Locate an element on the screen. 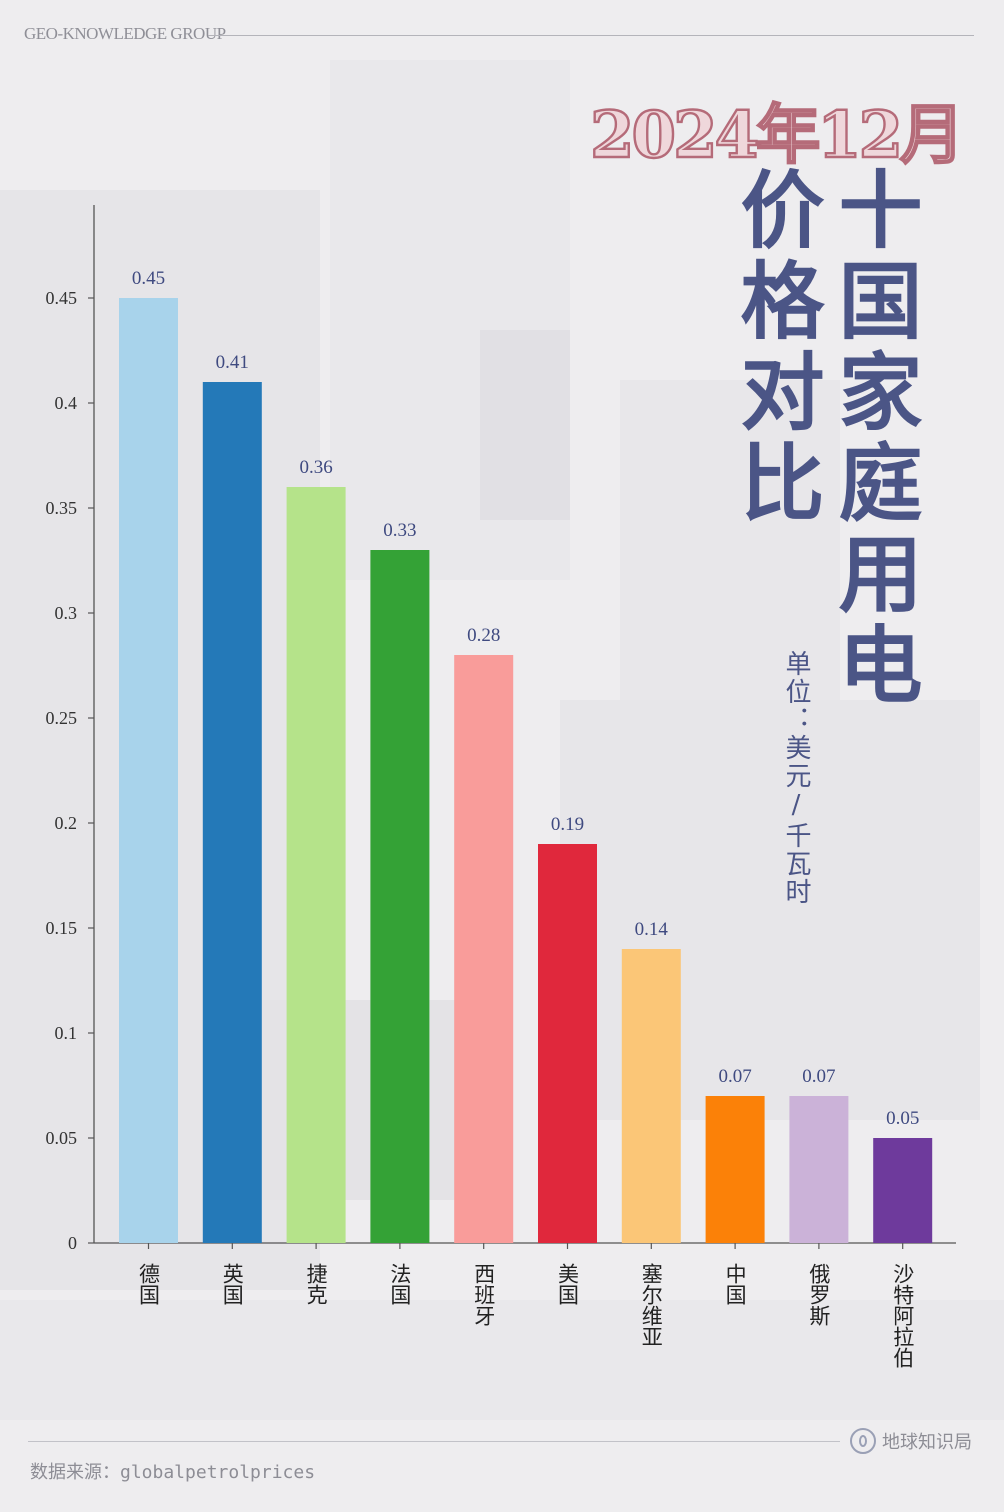 This screenshot has width=1004, height=1512. bar-value-label: 0.19 is located at coordinates (567, 824).